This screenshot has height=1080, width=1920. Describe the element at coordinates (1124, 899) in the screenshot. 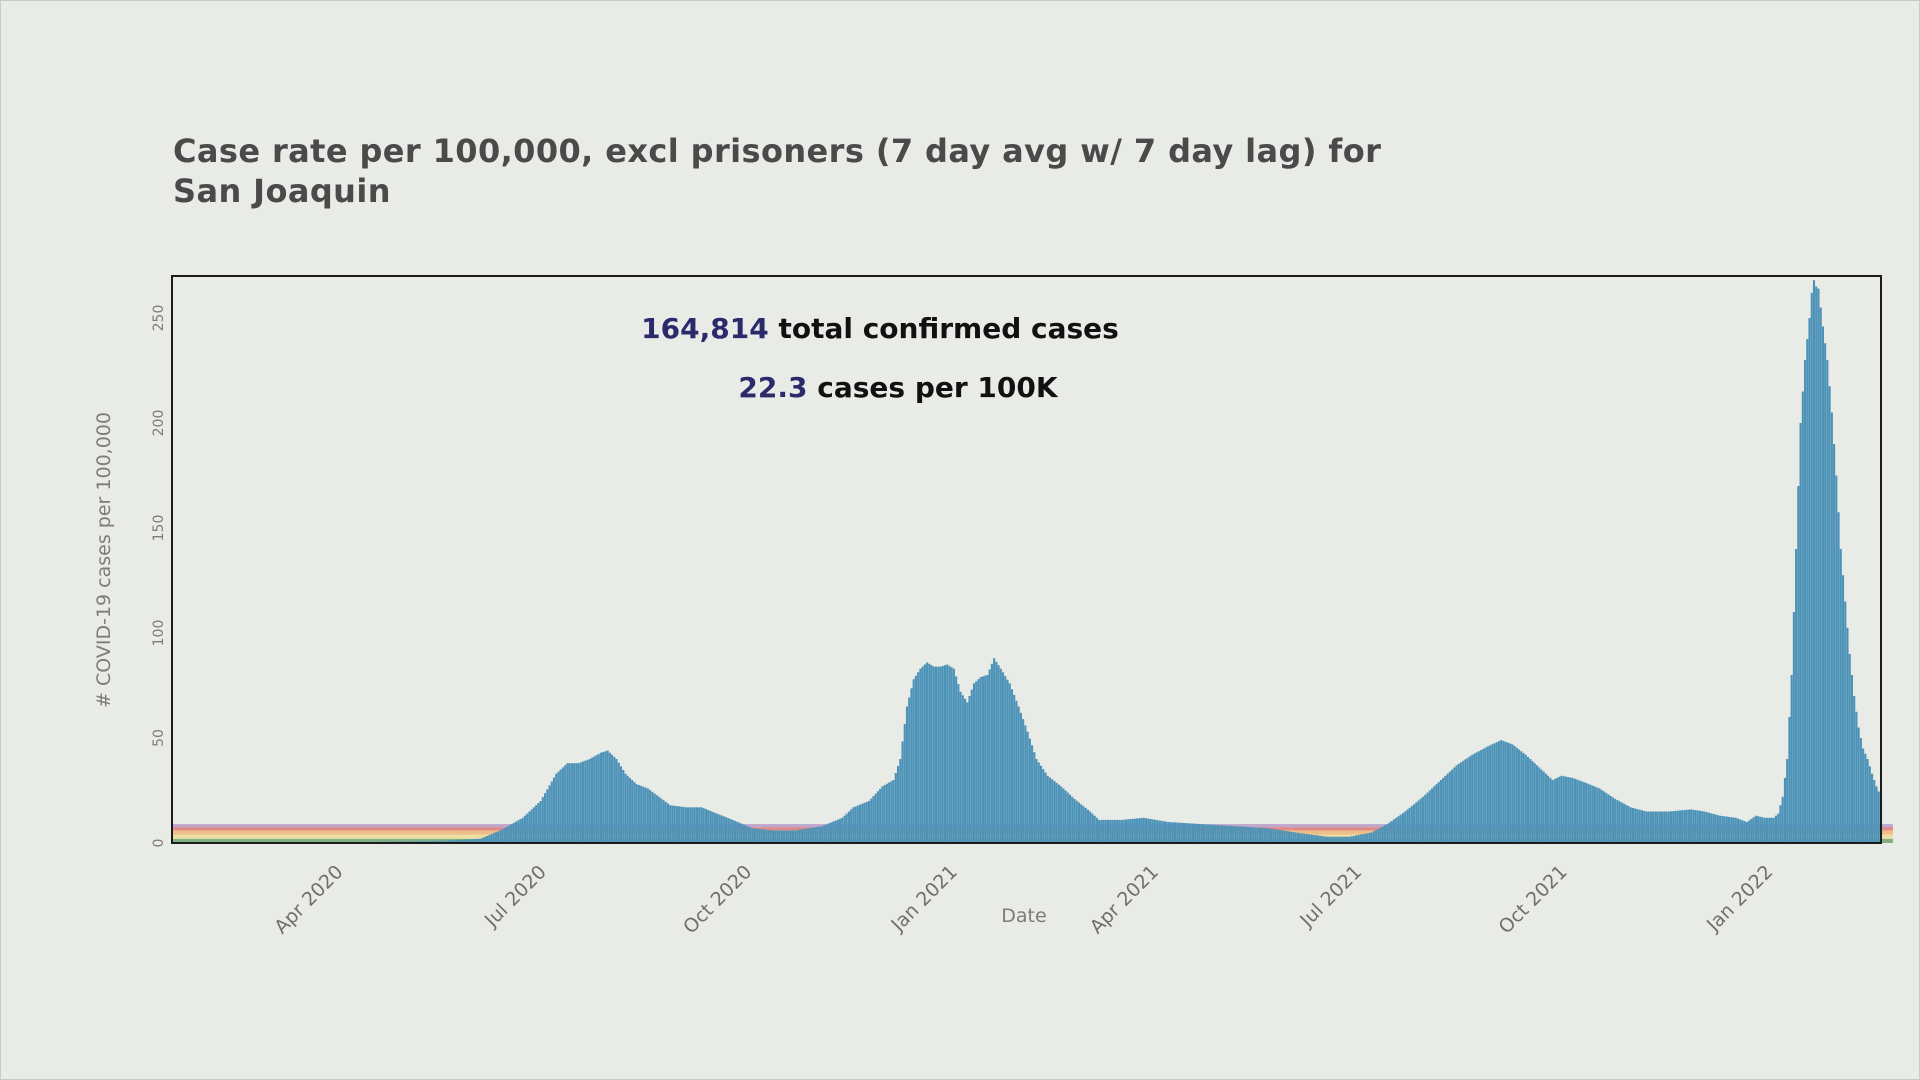

I see `x-tick-label: Apr 2021` at that location.